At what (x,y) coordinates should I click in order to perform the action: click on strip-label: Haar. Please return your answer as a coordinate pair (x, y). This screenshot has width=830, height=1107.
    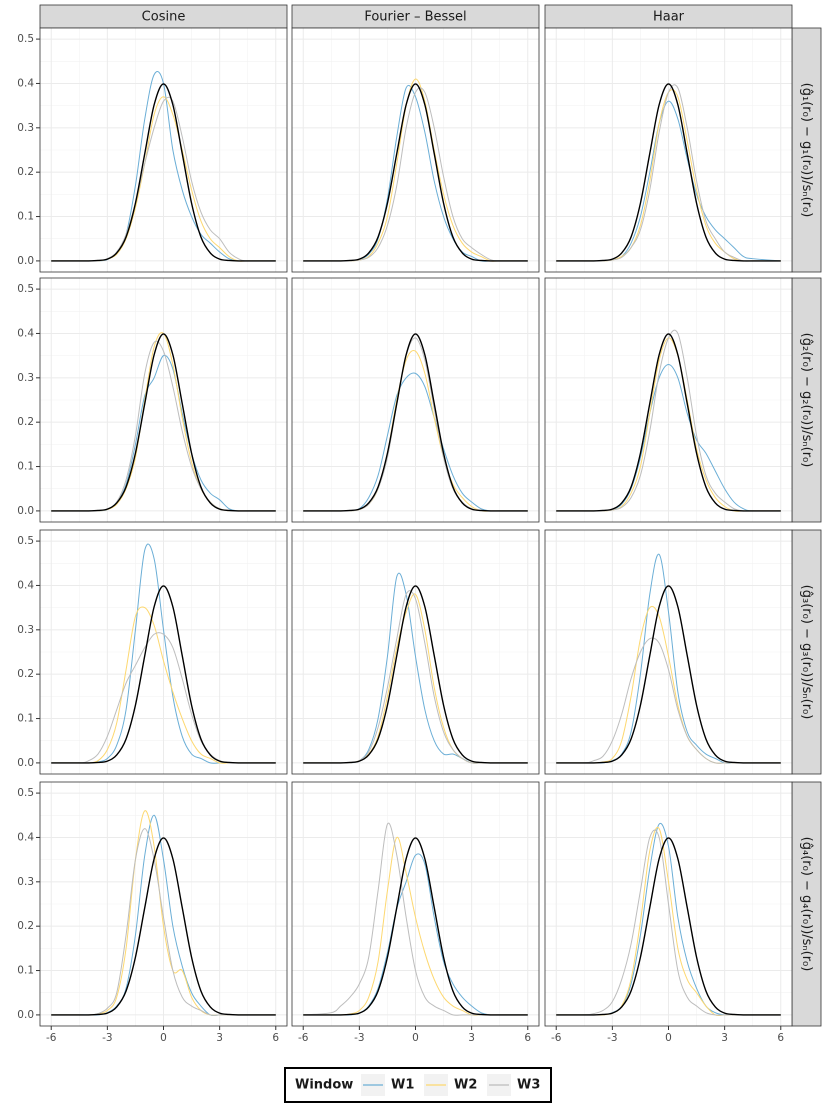
    Looking at the image, I should click on (669, 17).